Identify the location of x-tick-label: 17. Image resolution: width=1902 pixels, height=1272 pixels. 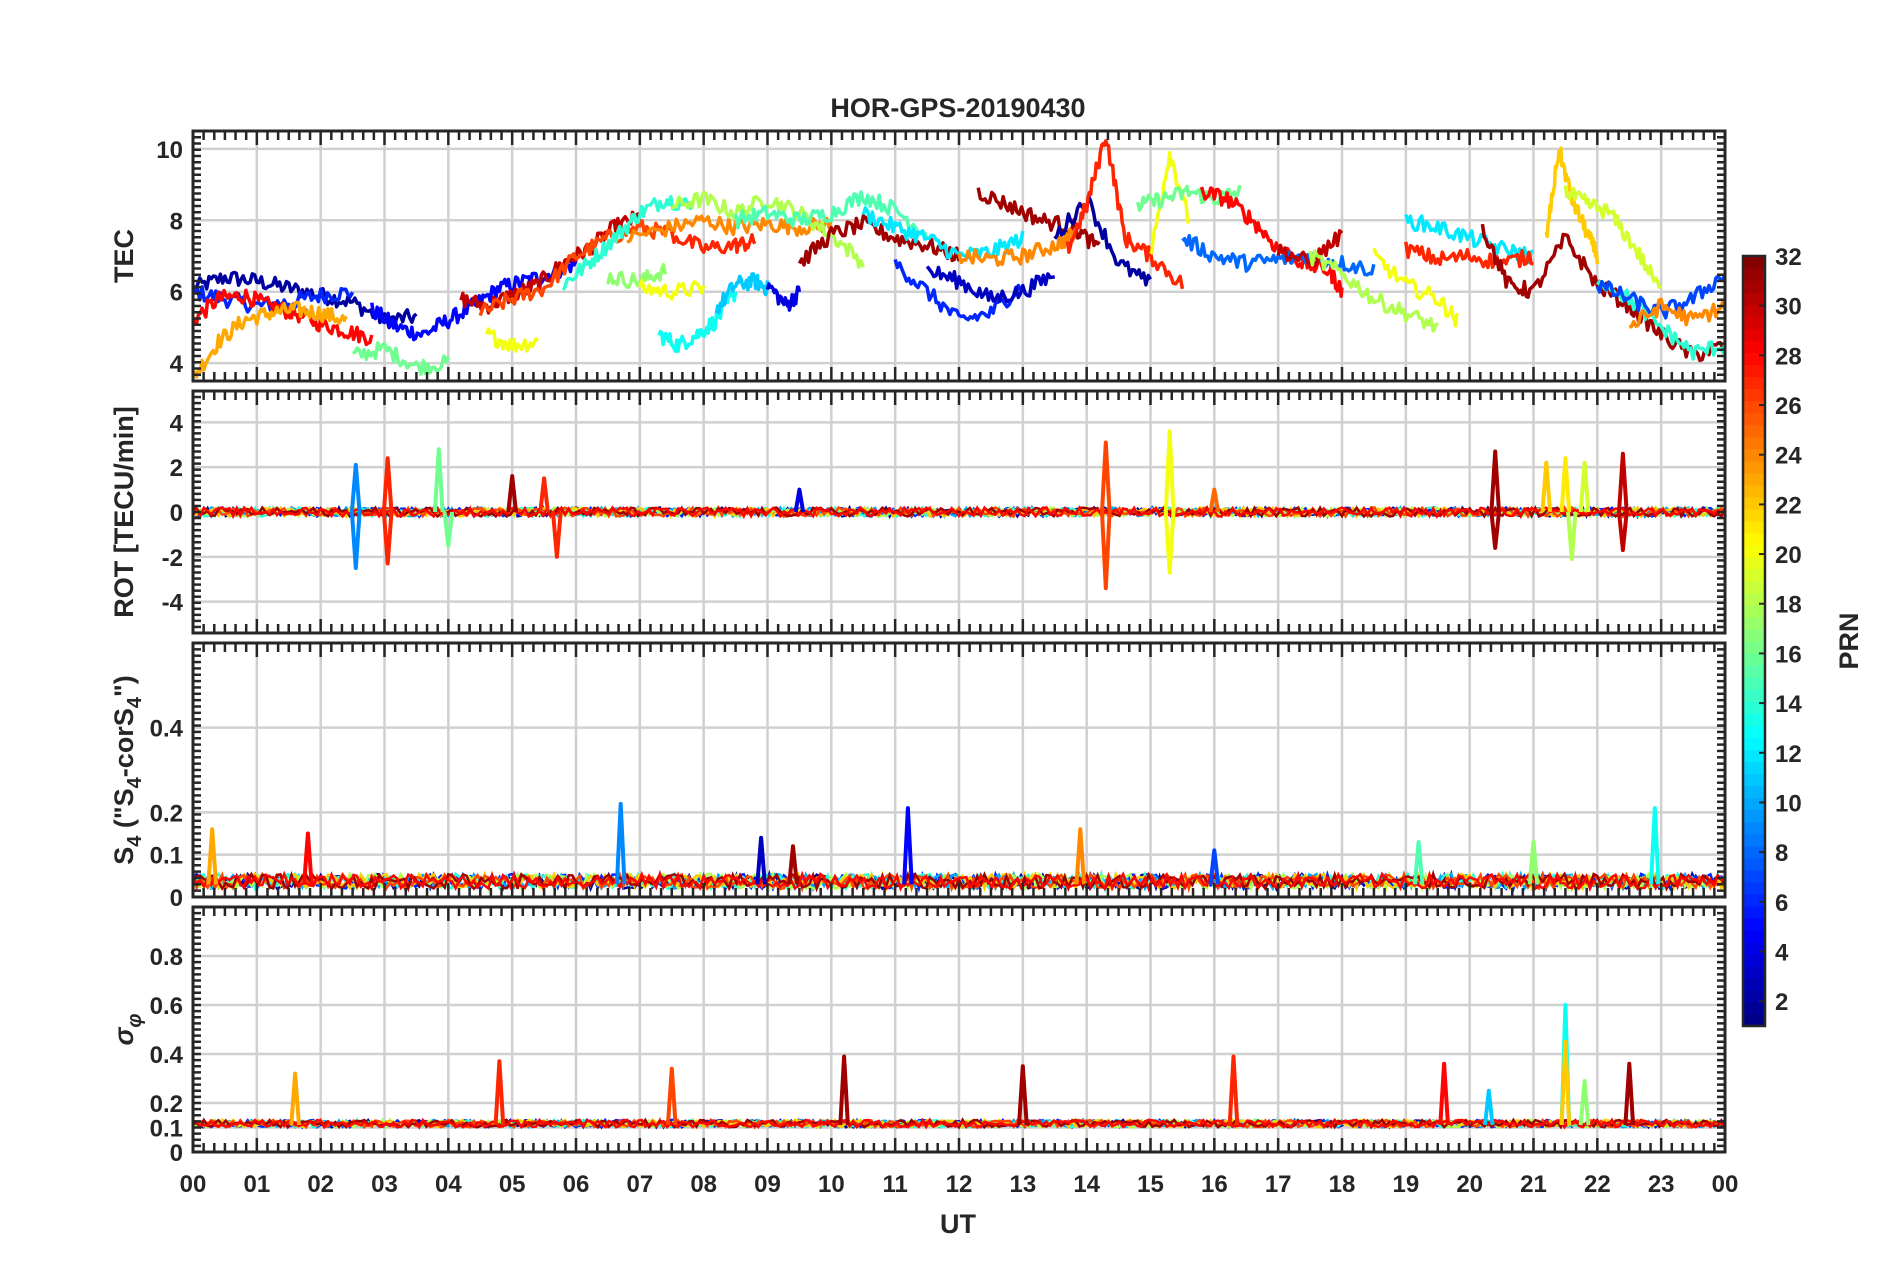
(1278, 1184).